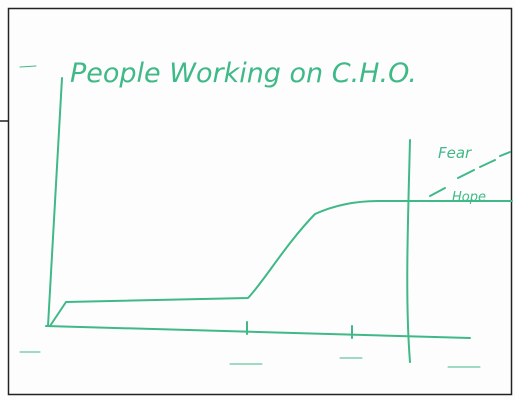 The image size is (515, 404). Describe the element at coordinates (455, 153) in the screenshot. I see `annotation: Fear` at that location.